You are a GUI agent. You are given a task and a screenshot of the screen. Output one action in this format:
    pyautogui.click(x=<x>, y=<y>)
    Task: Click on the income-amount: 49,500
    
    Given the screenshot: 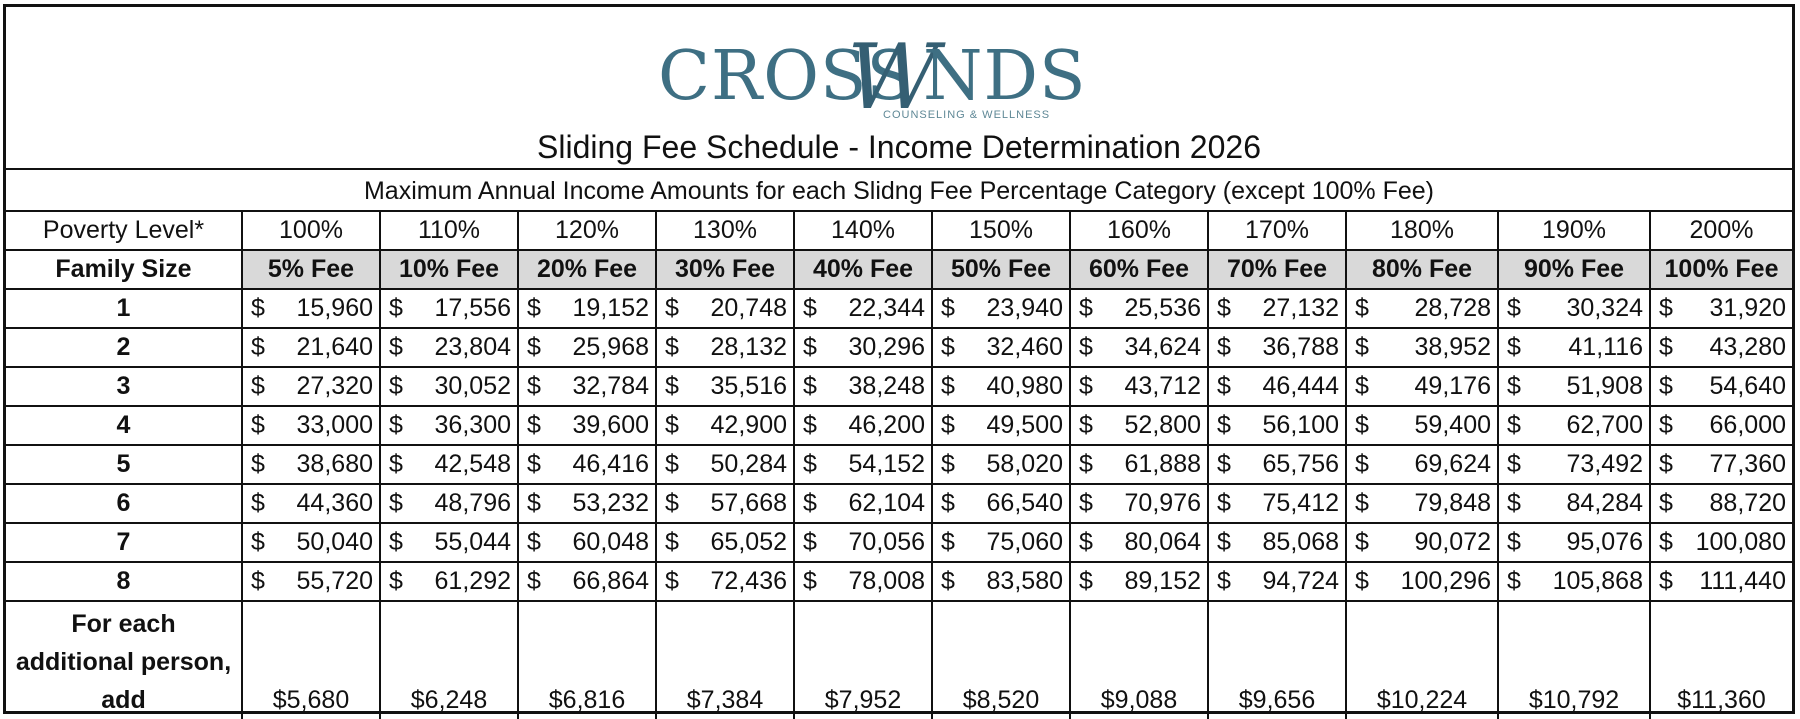 What is the action you would take?
    pyautogui.click(x=1001, y=425)
    